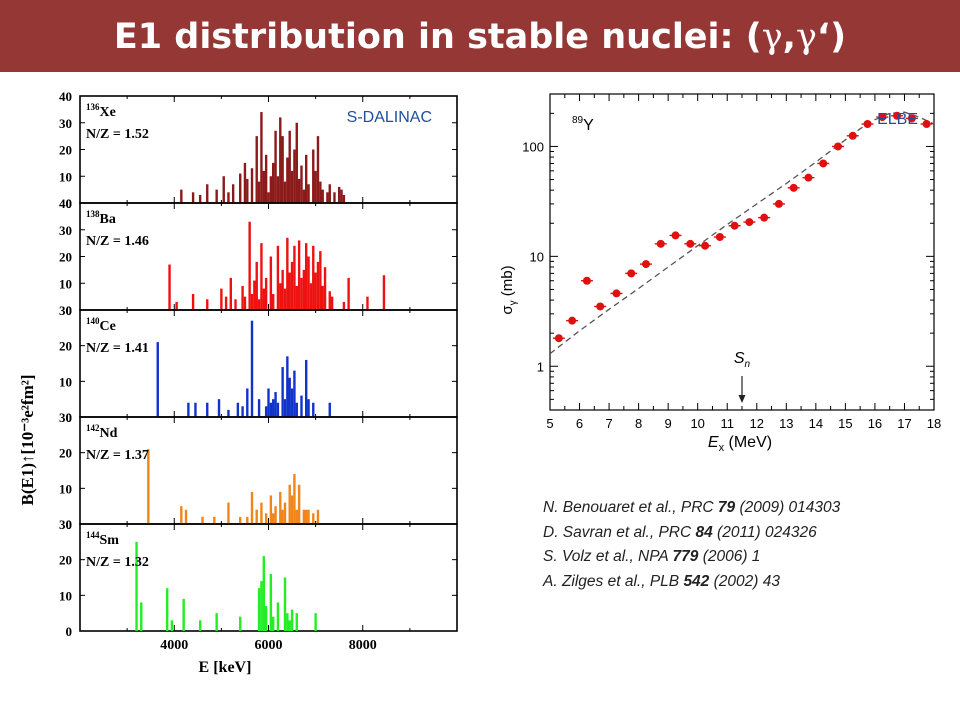  What do you see at coordinates (65, 346) in the screenshot?
I see `y-tick-label: 20` at bounding box center [65, 346].